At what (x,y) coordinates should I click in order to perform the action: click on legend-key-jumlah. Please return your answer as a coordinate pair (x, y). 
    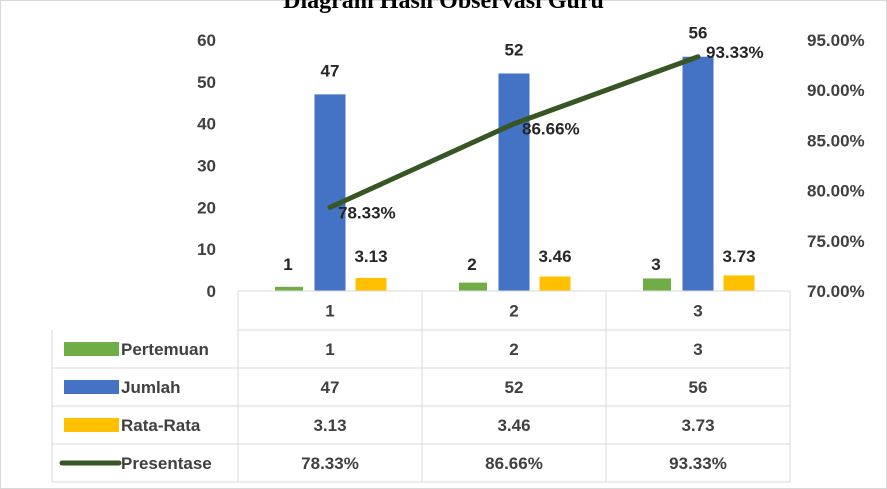
    Looking at the image, I should click on (91, 387).